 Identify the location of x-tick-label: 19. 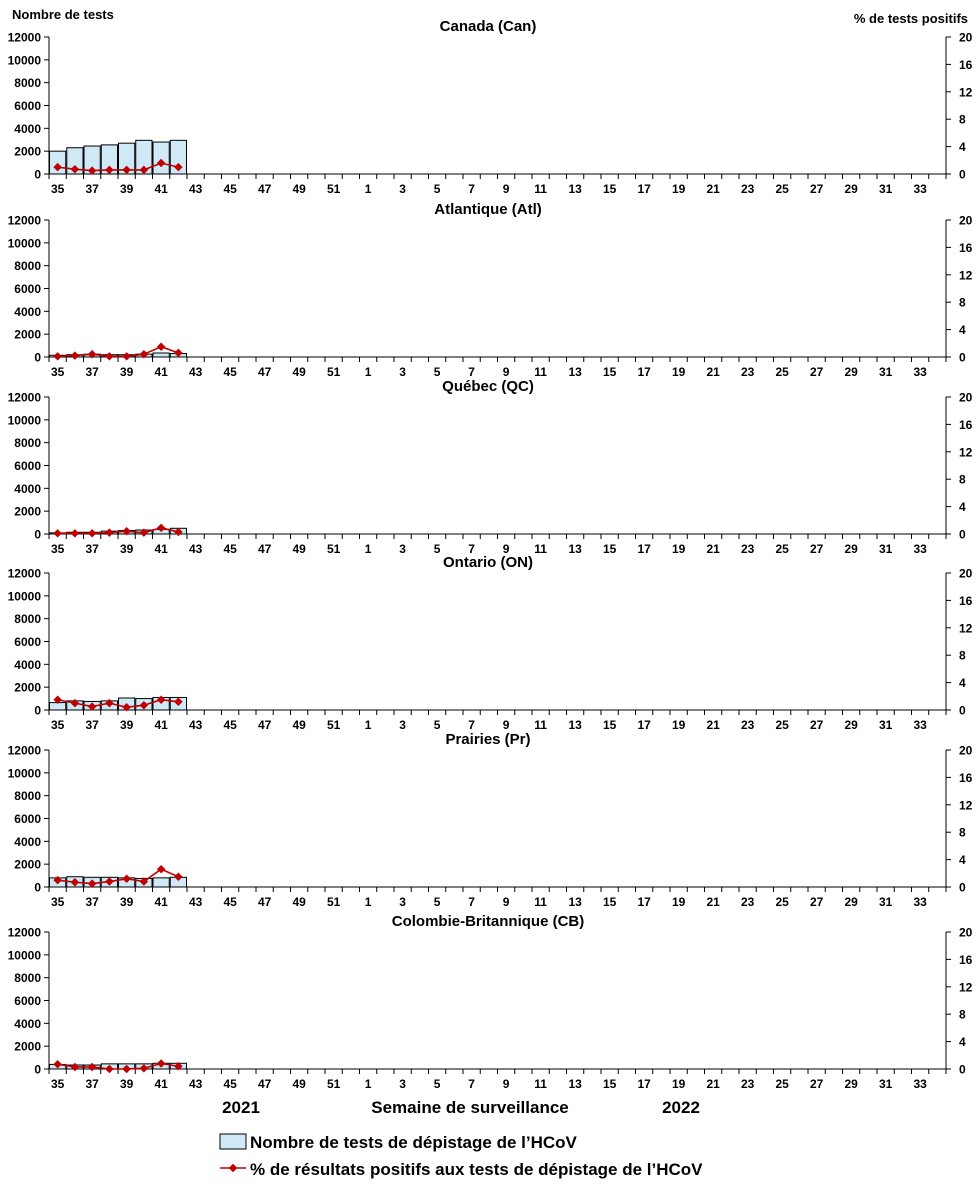
(679, 189).